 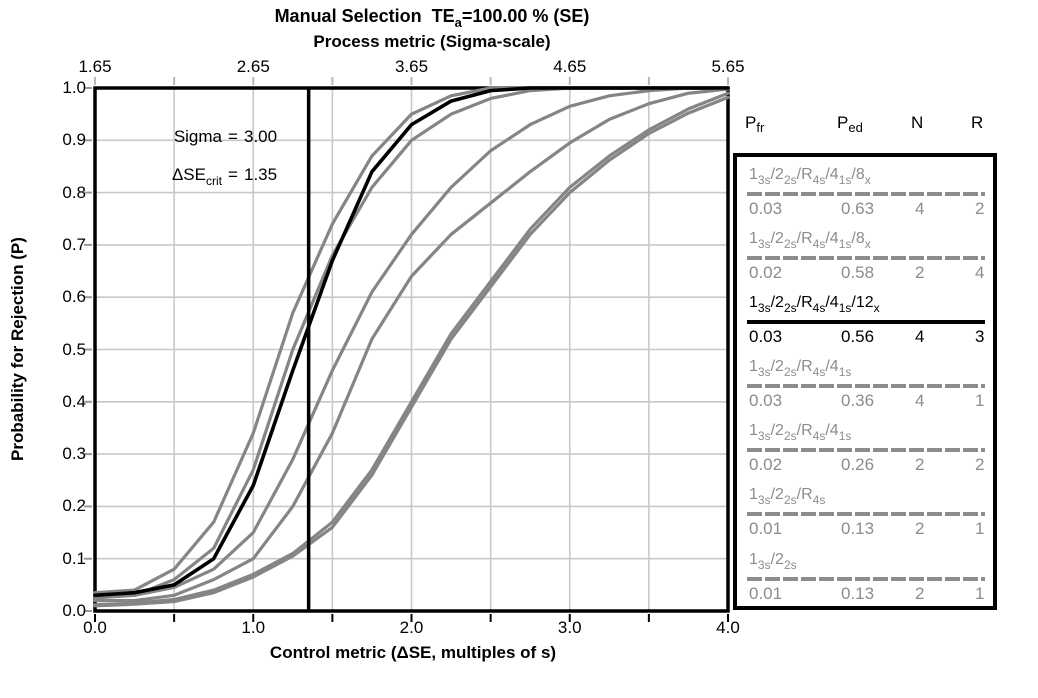 What do you see at coordinates (411, 66) in the screenshot?
I see `top-axis-tick-label: 3.65` at bounding box center [411, 66].